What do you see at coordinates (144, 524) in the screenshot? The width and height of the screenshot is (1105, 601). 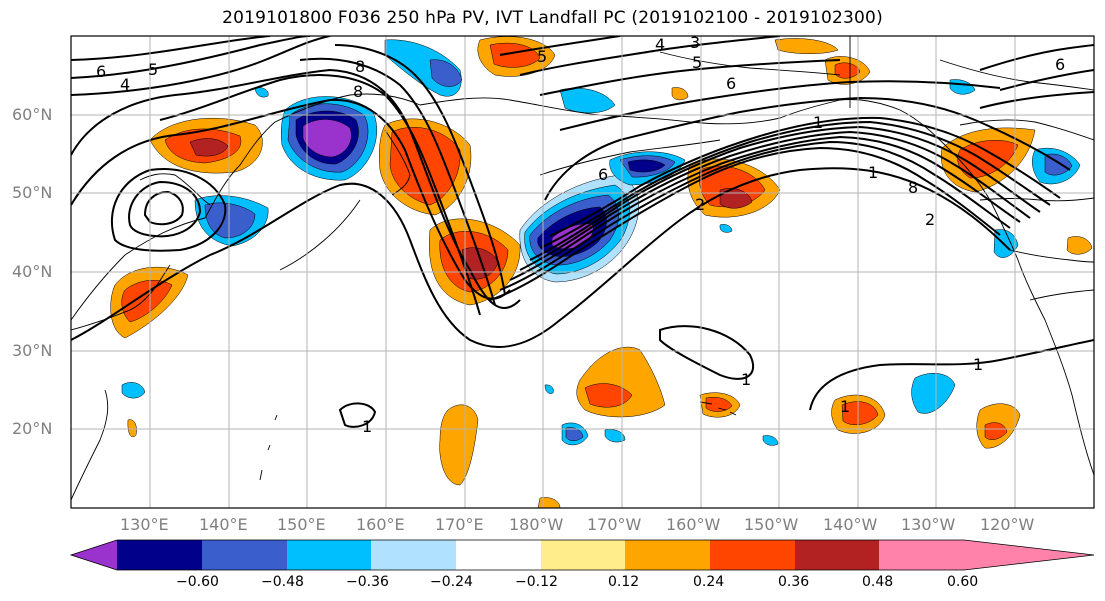 I see `lon-label: 130°E` at bounding box center [144, 524].